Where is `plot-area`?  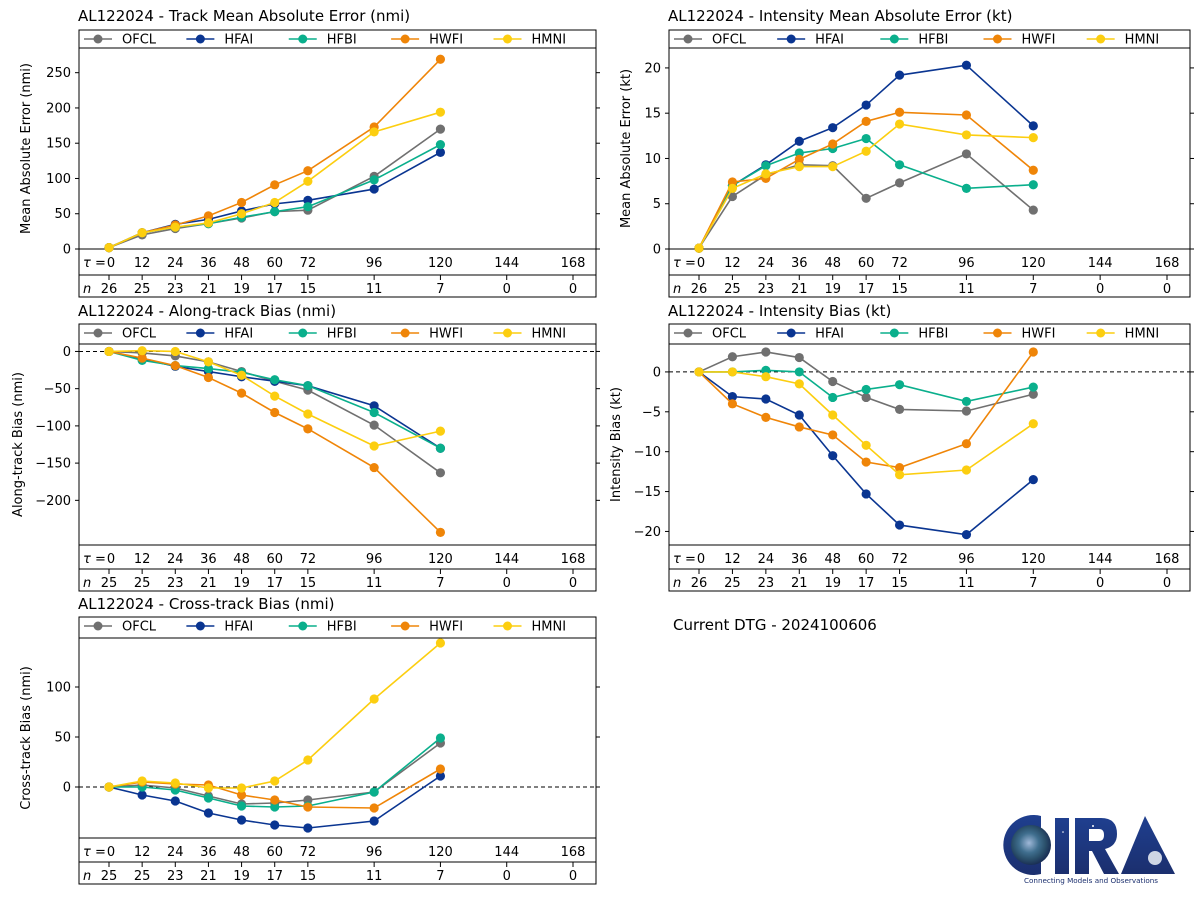 plot-area is located at coordinates (866, 156).